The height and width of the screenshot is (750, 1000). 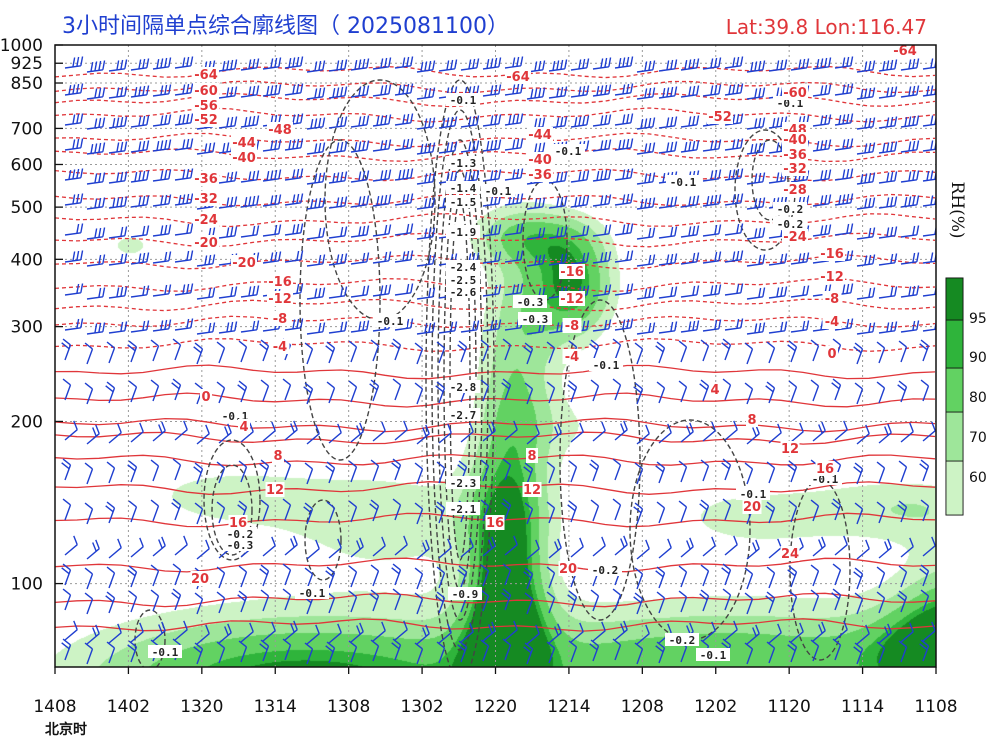 I want to click on temp-label: -36, so click(x=795, y=155).